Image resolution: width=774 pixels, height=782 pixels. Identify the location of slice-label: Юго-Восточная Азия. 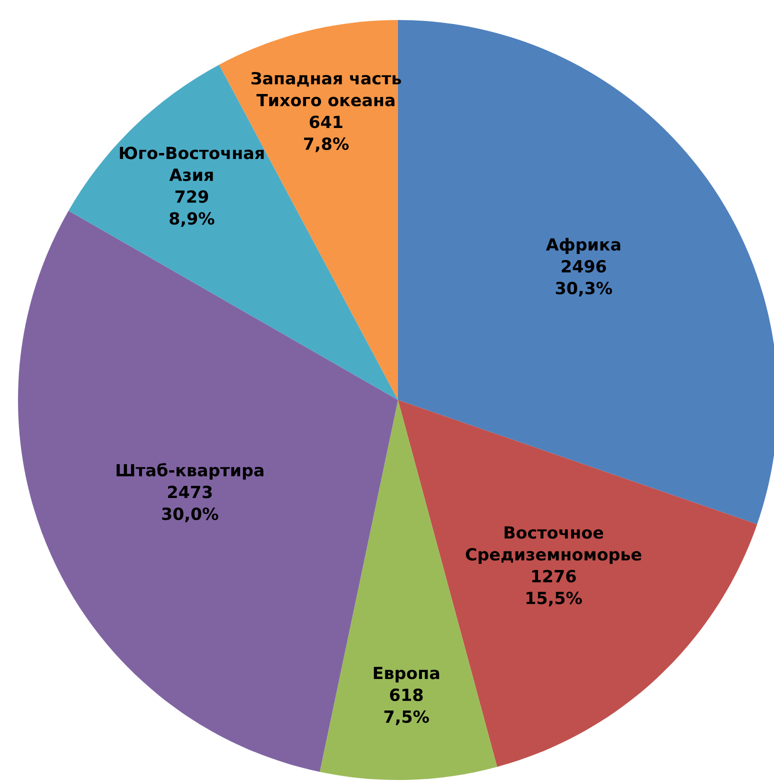
(192, 164).